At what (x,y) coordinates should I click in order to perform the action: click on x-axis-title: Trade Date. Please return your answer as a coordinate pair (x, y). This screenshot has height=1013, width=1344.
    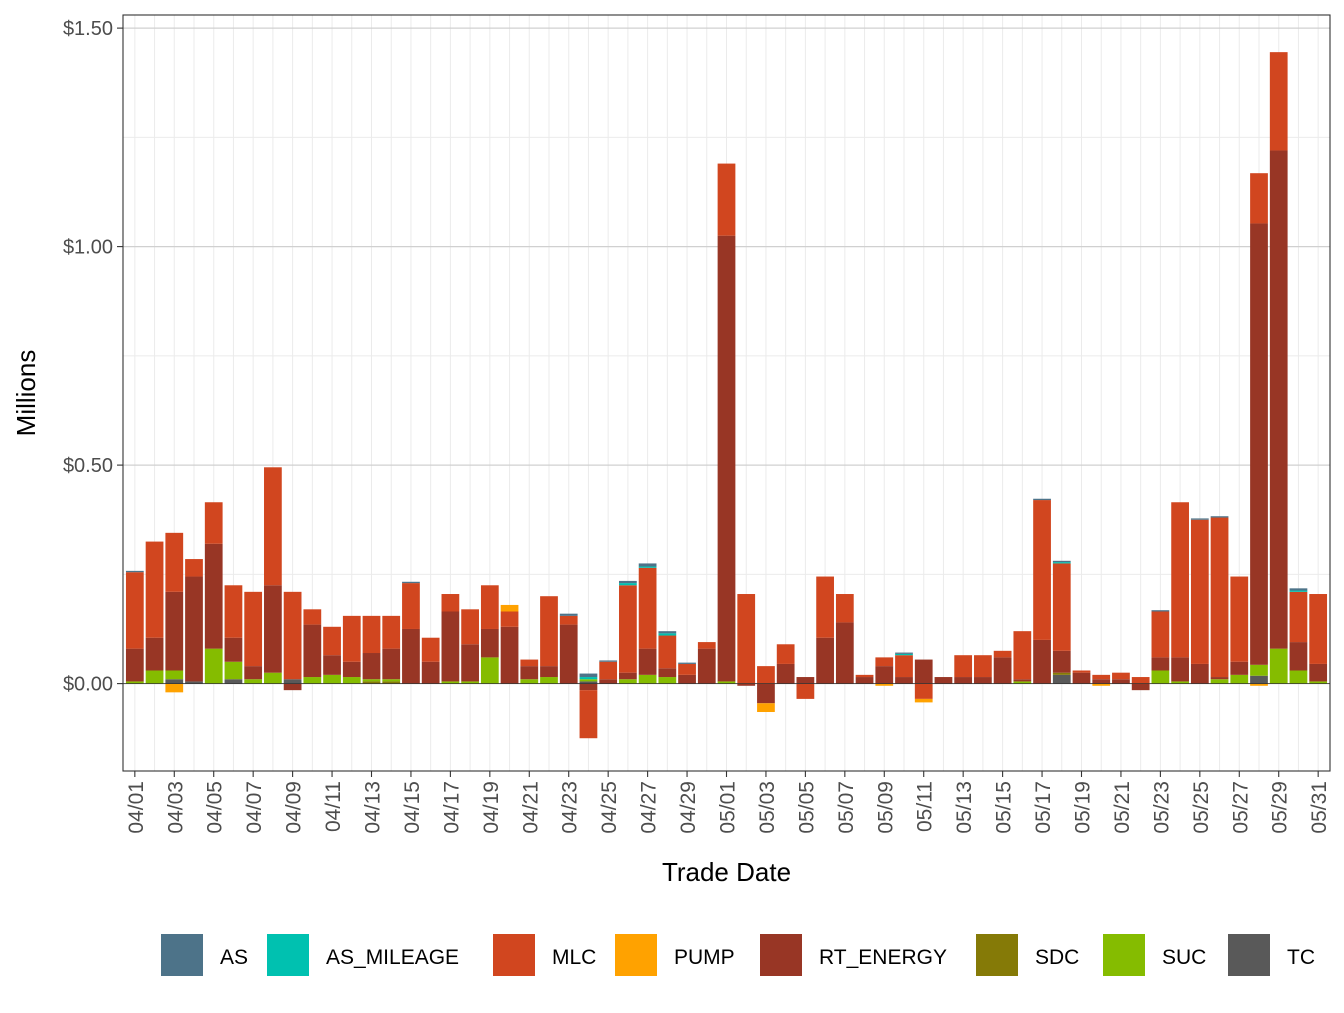
    Looking at the image, I should click on (726, 872).